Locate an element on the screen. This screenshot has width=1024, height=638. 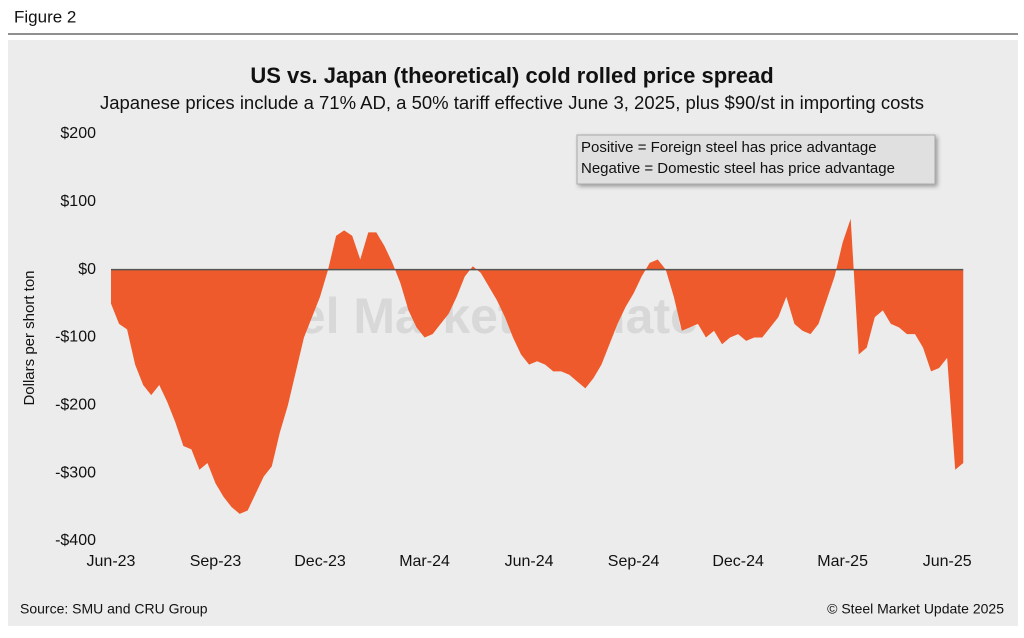
copyright: © Steel Market Update 2025 is located at coordinates (915, 609).